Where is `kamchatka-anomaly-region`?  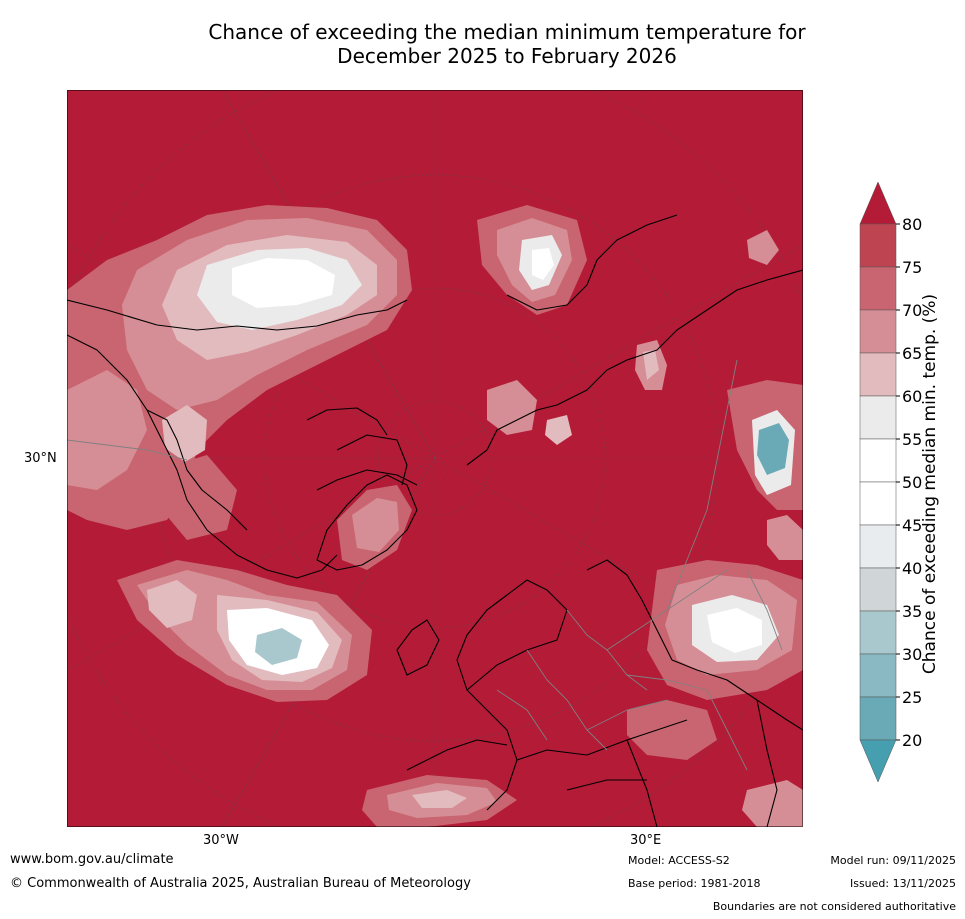 kamchatka-anomaly-region is located at coordinates (532, 260).